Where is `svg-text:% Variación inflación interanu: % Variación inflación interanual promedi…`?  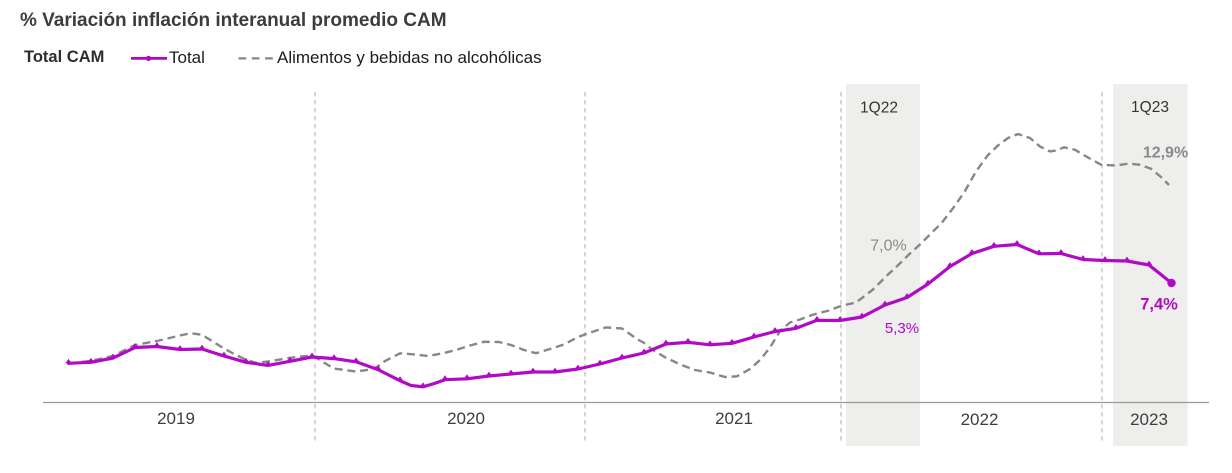
svg-text:% Variación inflación interanu: % Variación inflación interanual promedi… is located at coordinates (233, 20).